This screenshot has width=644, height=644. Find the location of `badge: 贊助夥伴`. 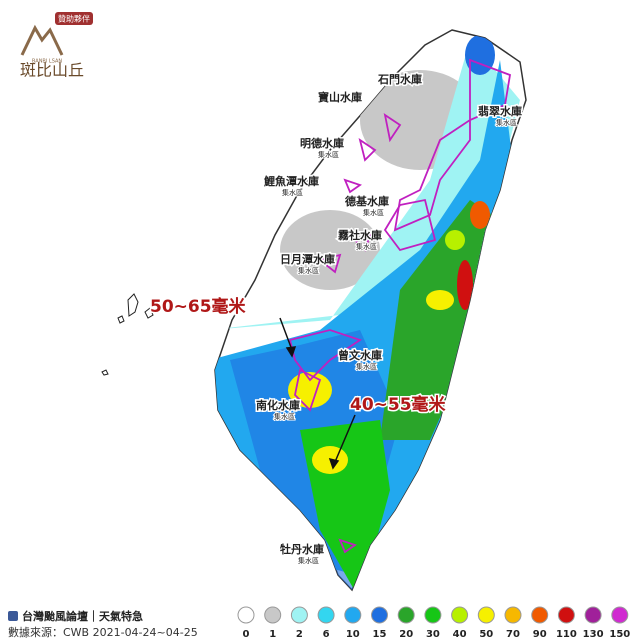

badge: 贊助夥伴 is located at coordinates (74, 19).